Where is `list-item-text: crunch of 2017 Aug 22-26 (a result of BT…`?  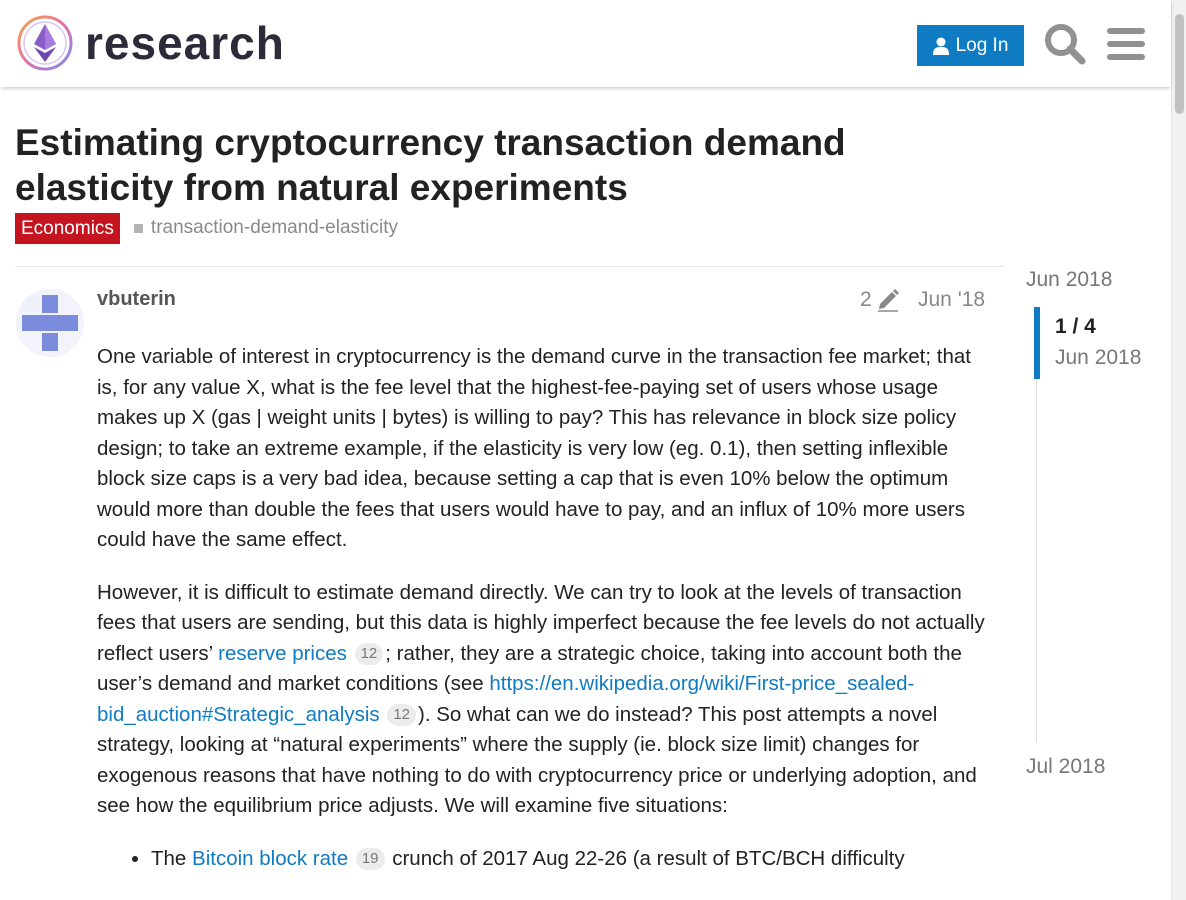 list-item-text: crunch of 2017 Aug 22-26 (a result of BT… is located at coordinates (645, 858).